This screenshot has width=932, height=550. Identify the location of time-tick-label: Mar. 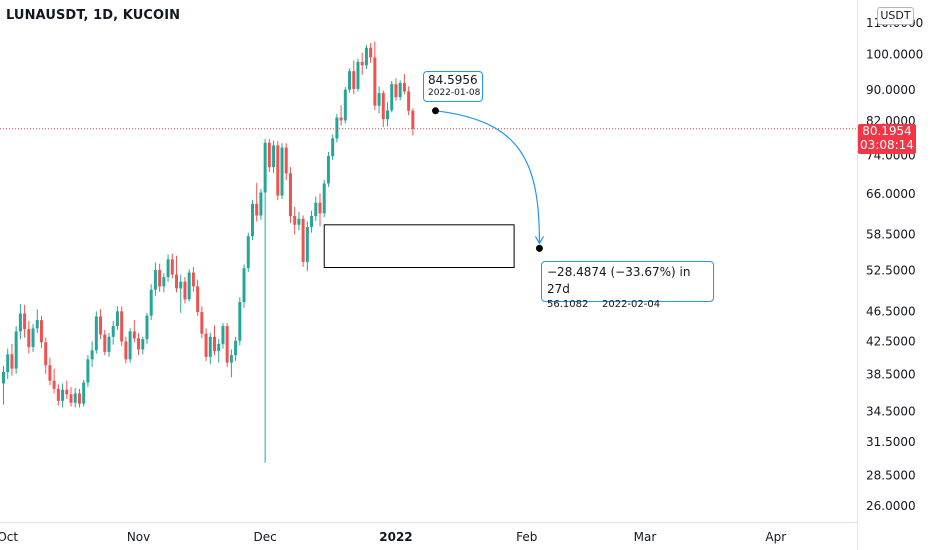
(645, 537).